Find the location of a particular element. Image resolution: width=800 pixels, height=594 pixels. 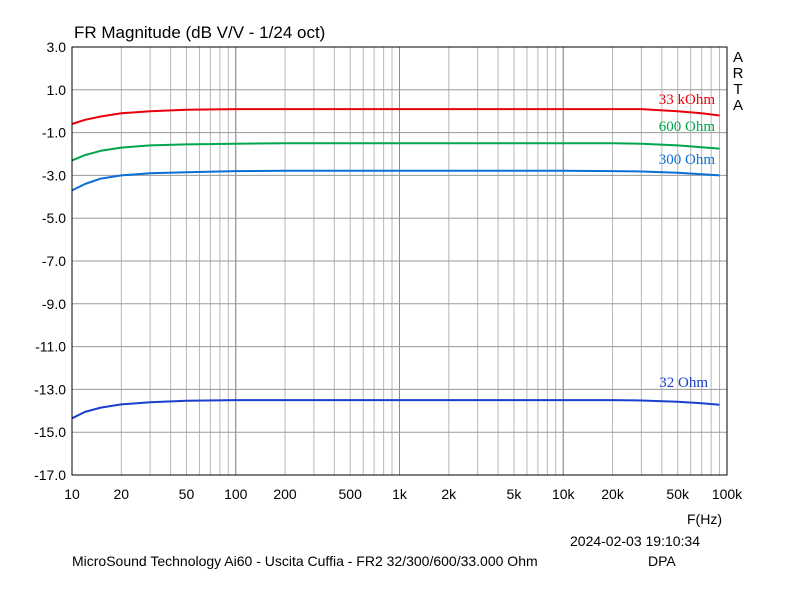

series-label: 600 Ohm is located at coordinates (687, 127).